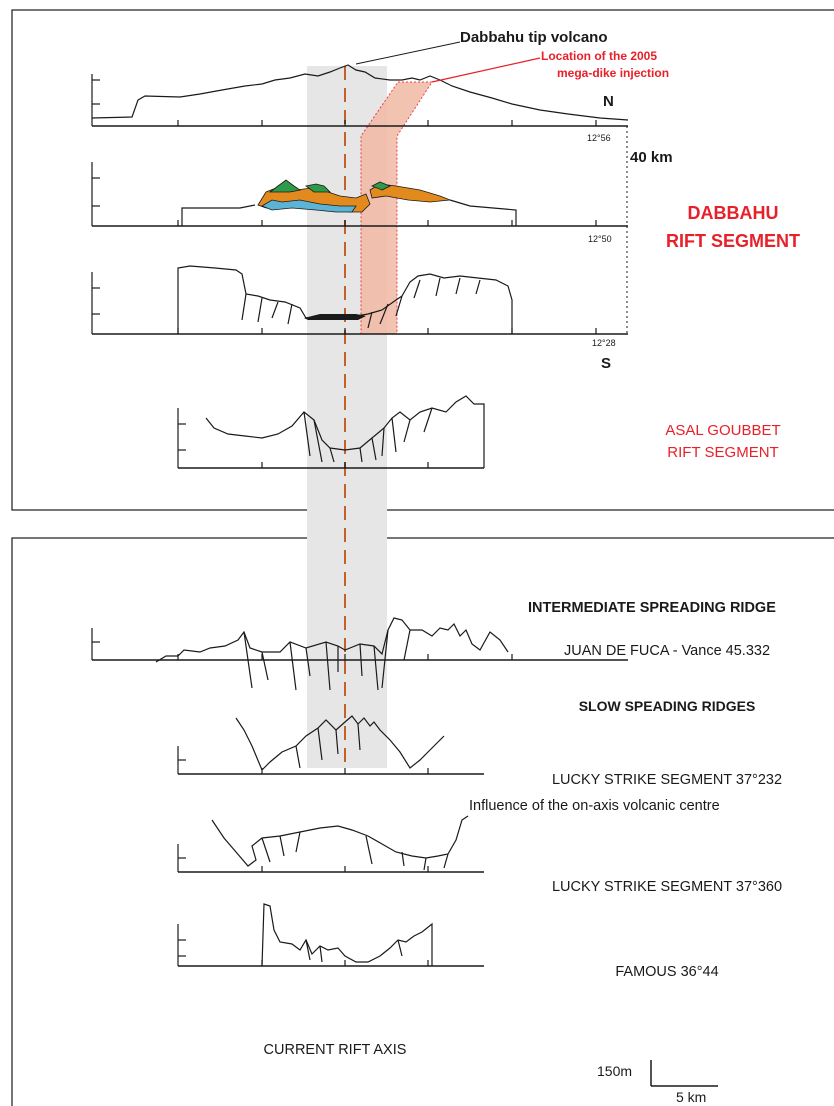 Image resolution: width=834 pixels, height=1106 pixels. What do you see at coordinates (331, 432) in the screenshot?
I see `profile-asal-goubbet` at bounding box center [331, 432].